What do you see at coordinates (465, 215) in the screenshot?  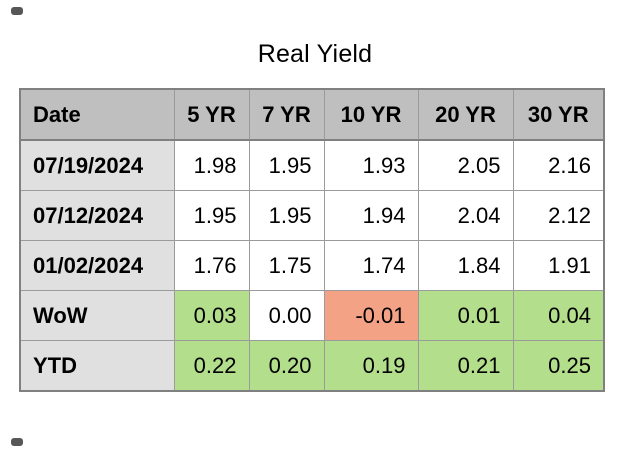 I see `table-cell: 2.04` at bounding box center [465, 215].